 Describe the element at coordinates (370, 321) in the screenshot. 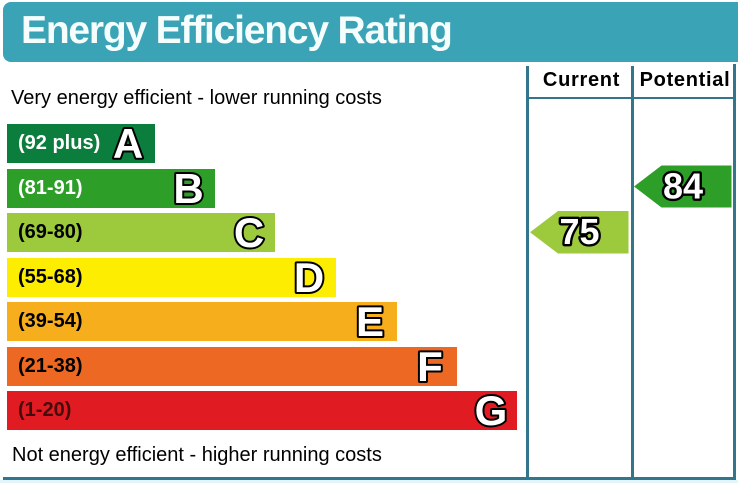

I see `svg-text: E` at that location.